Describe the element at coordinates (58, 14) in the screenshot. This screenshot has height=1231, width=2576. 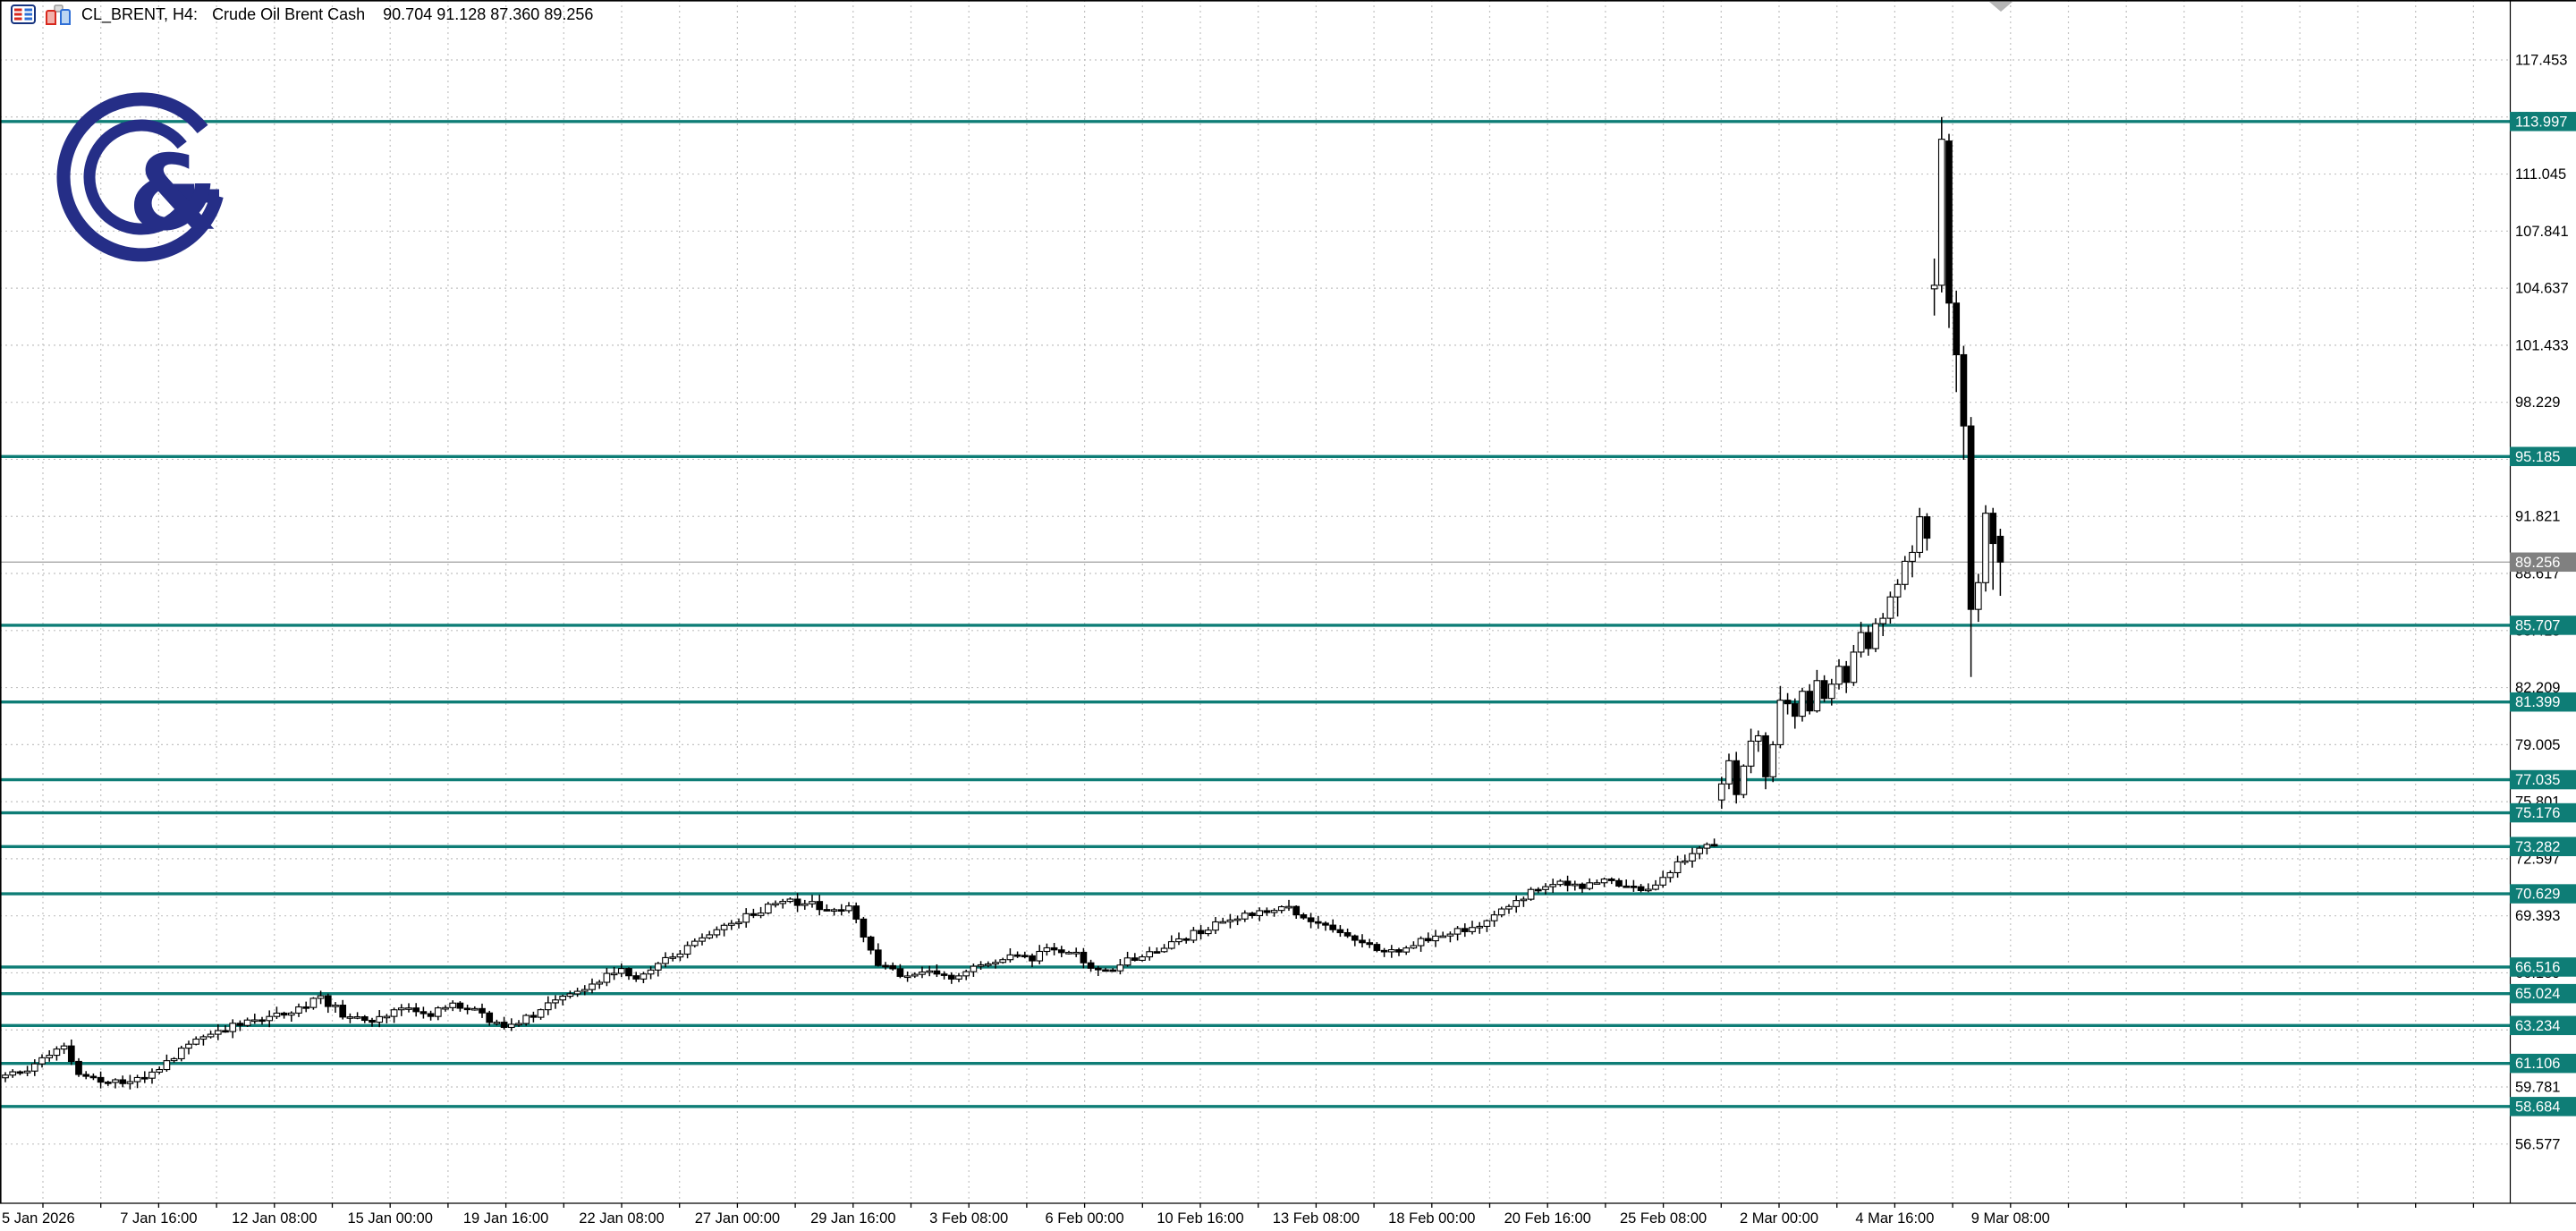
I see `chart-window-icon` at that location.